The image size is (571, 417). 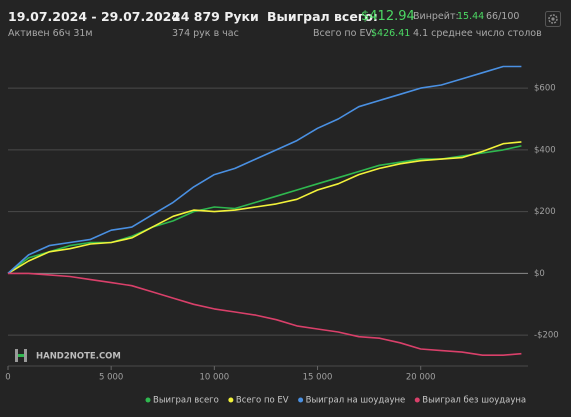 I want to click on settings-button, so click(x=553, y=19).